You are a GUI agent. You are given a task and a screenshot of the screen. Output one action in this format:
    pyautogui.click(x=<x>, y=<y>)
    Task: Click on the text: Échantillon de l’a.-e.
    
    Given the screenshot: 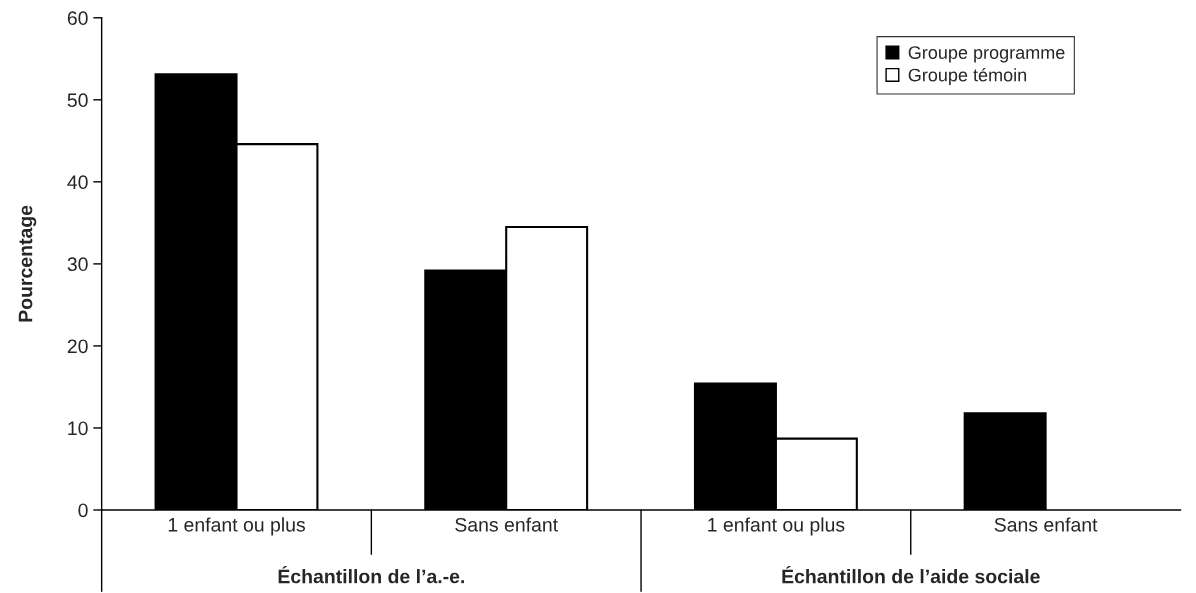 What is the action you would take?
    pyautogui.click(x=371, y=574)
    